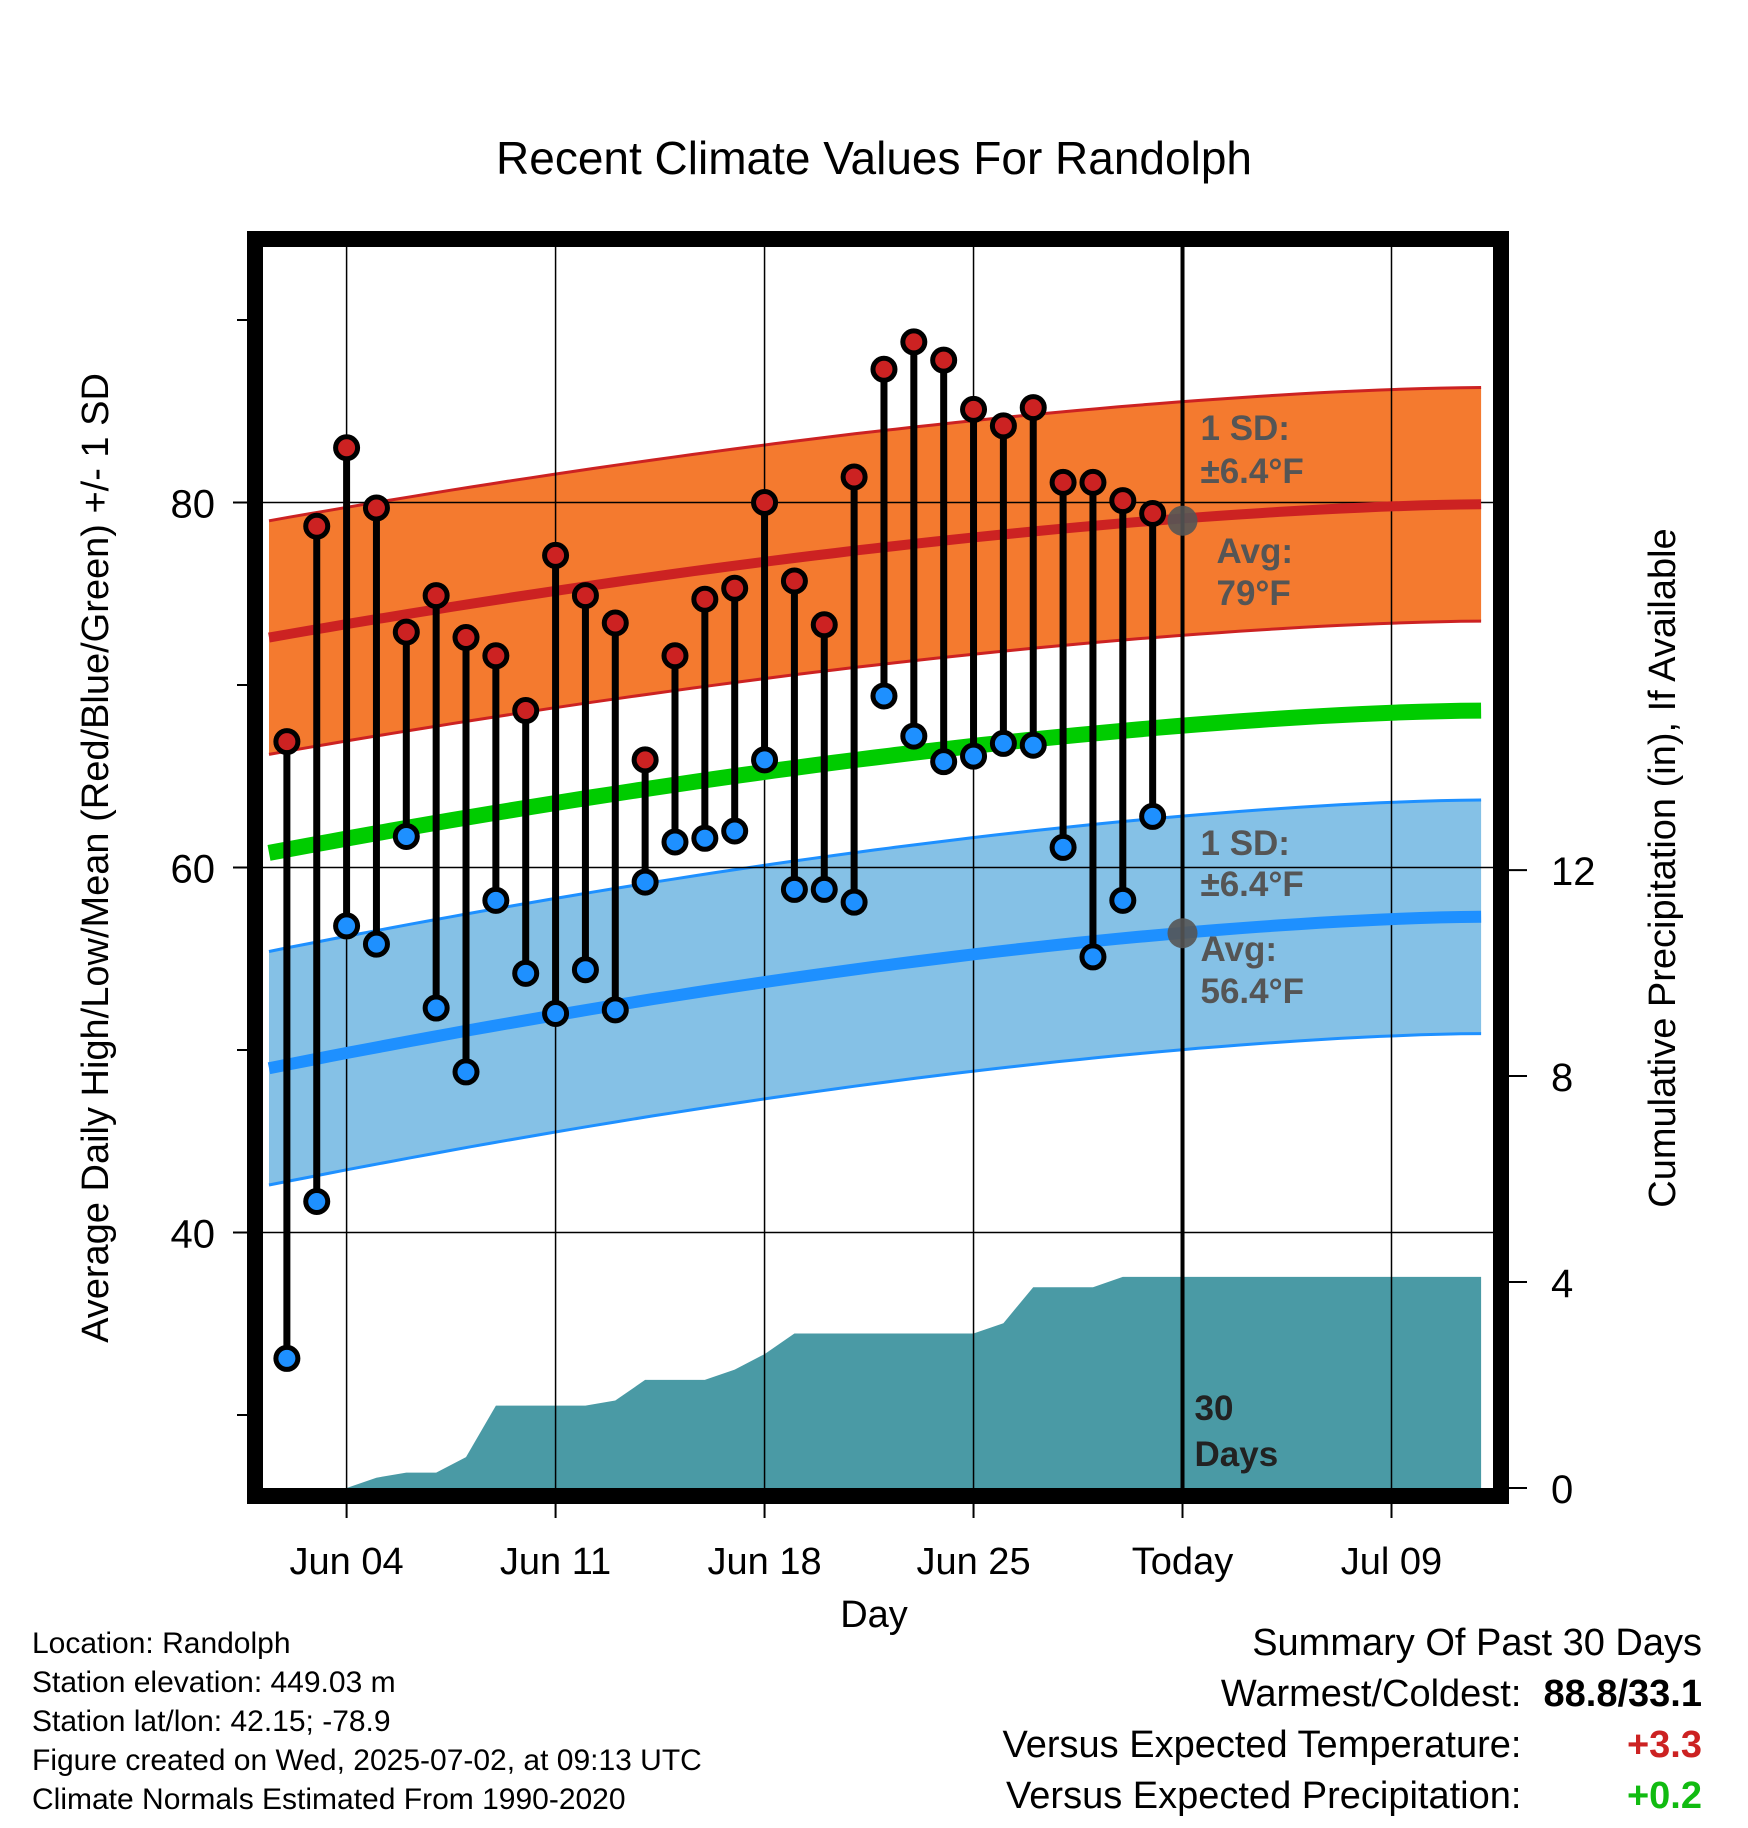 The width and height of the screenshot is (1748, 1828). Describe the element at coordinates (1573, 872) in the screenshot. I see `y2-tick-label: 12` at that location.